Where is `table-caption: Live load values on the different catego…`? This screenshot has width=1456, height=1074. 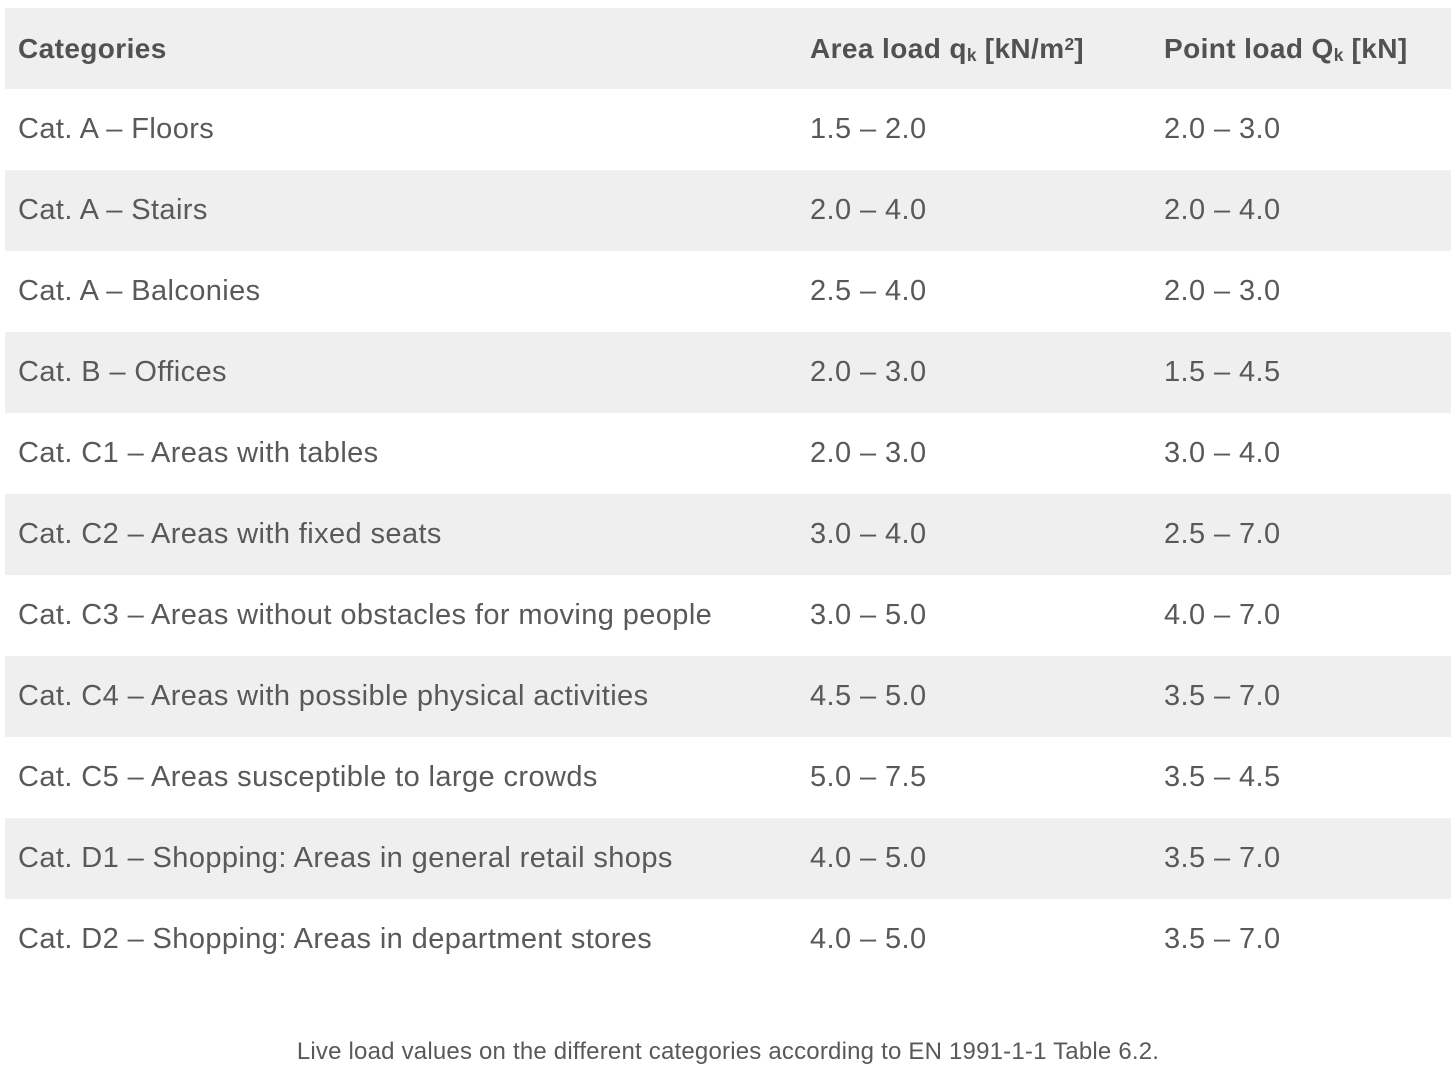
table-caption: Live load values on the different catego… is located at coordinates (728, 1051).